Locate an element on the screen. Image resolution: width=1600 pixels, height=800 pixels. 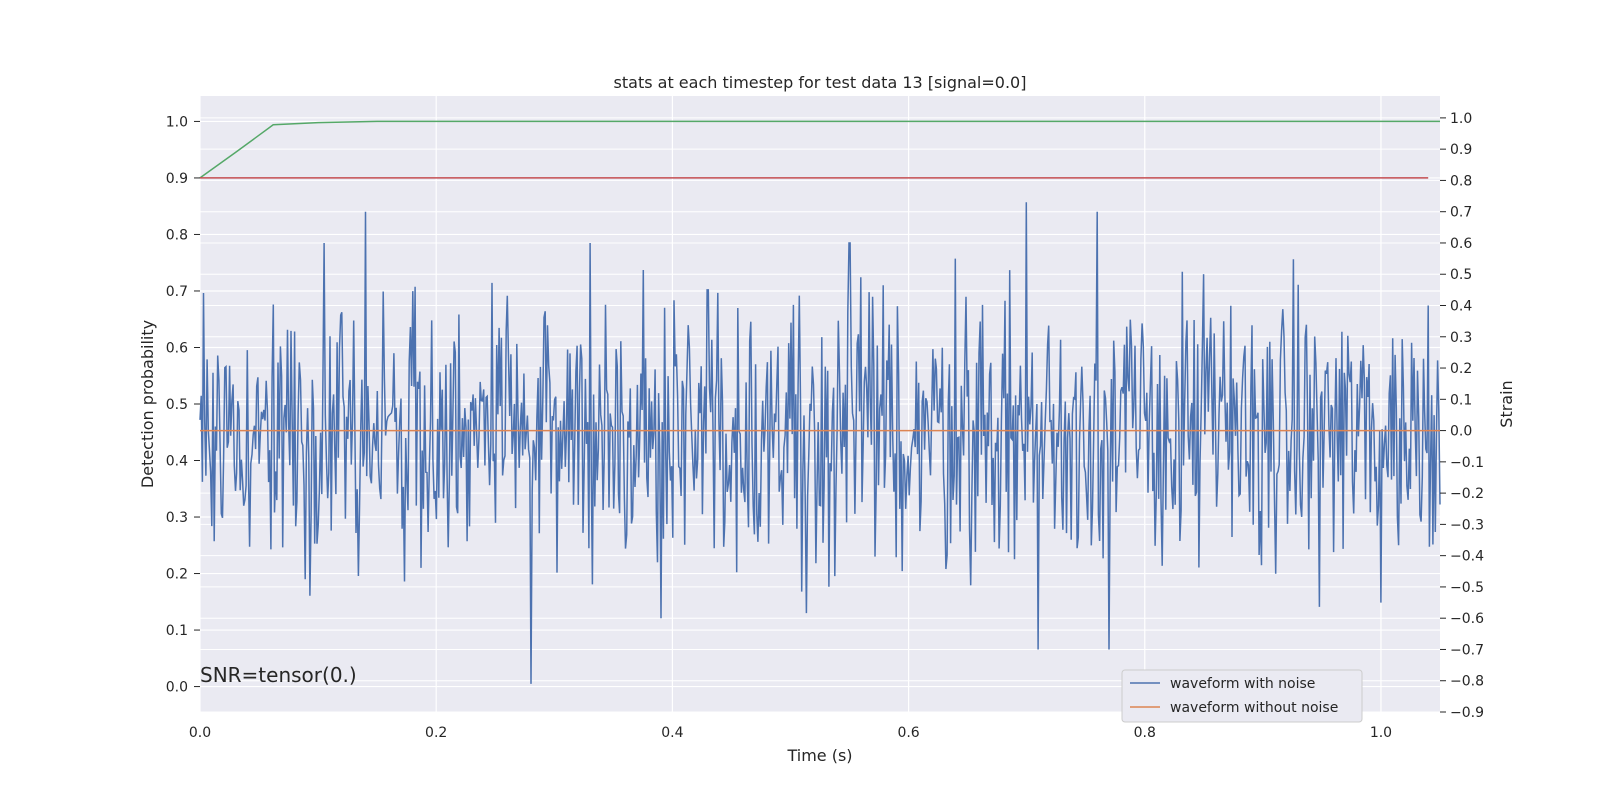
legend-box is located at coordinates (1242, 696).